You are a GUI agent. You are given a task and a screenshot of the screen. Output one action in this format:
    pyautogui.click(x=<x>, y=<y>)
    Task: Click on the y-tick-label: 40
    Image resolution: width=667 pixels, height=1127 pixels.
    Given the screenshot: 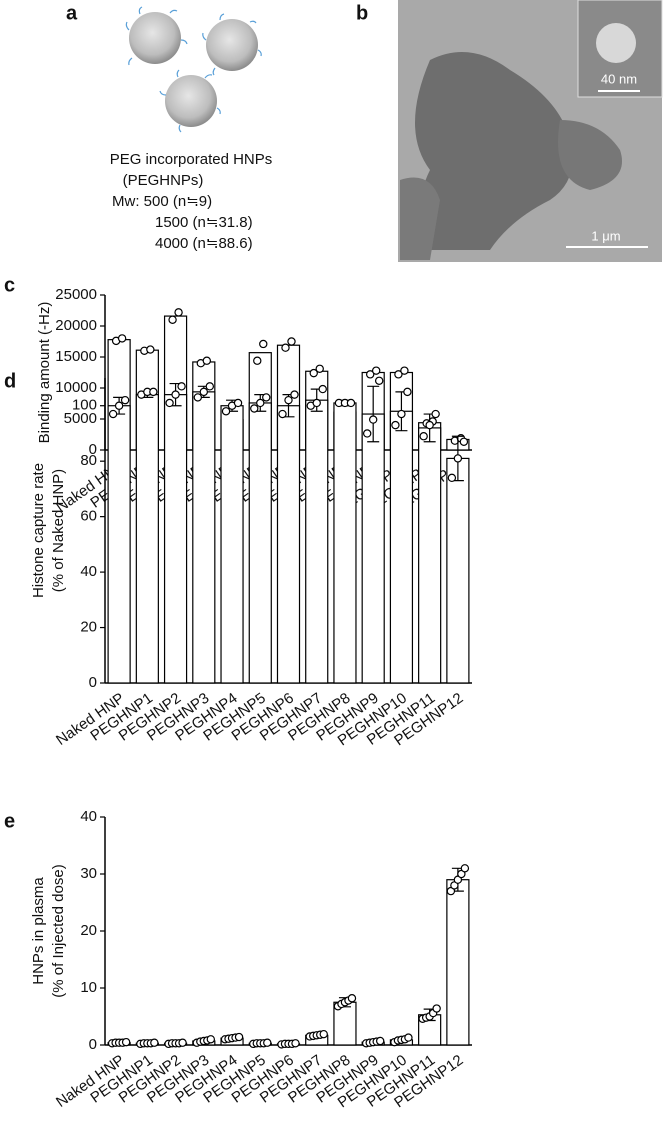 What is the action you would take?
    pyautogui.click(x=88, y=816)
    